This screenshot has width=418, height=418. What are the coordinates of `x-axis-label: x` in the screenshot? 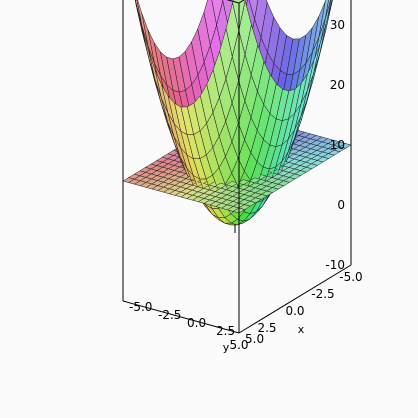 It's located at (301, 329).